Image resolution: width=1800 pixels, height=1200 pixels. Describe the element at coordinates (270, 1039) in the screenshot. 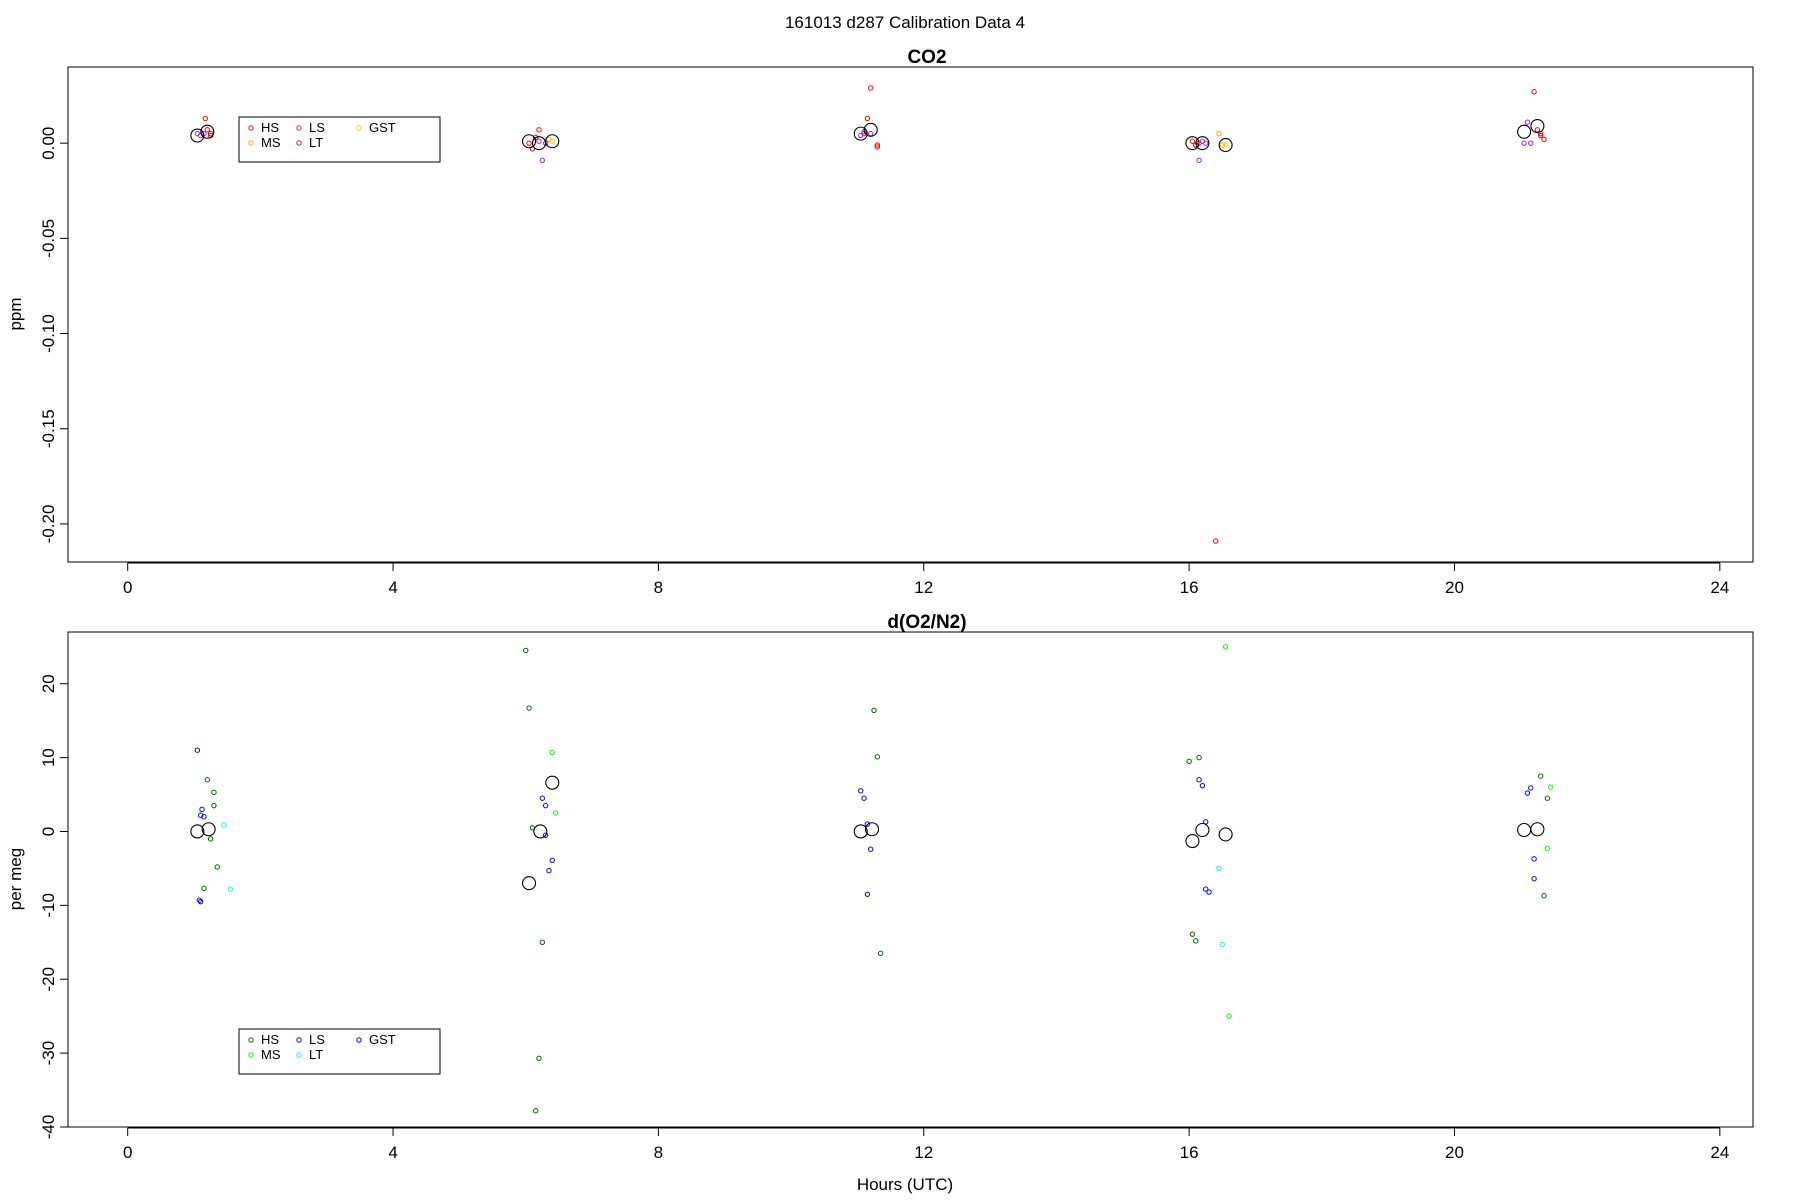

I see `o2n2-legend-label-hs: HS` at that location.